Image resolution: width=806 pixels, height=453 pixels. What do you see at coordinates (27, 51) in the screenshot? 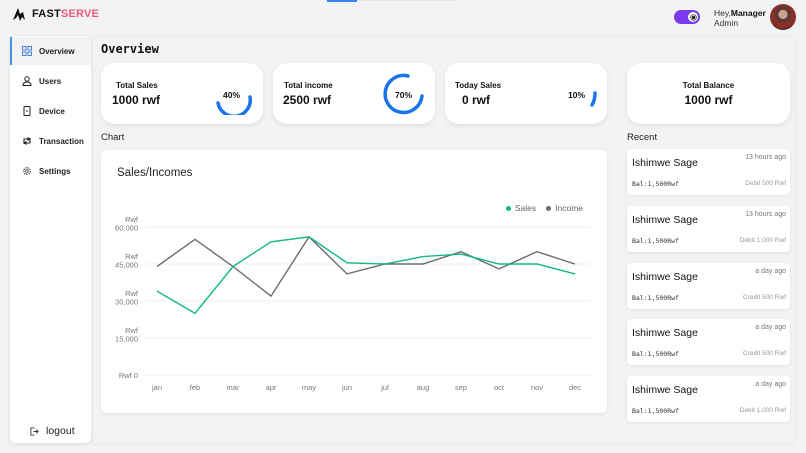
I see `grid-icon` at bounding box center [27, 51].